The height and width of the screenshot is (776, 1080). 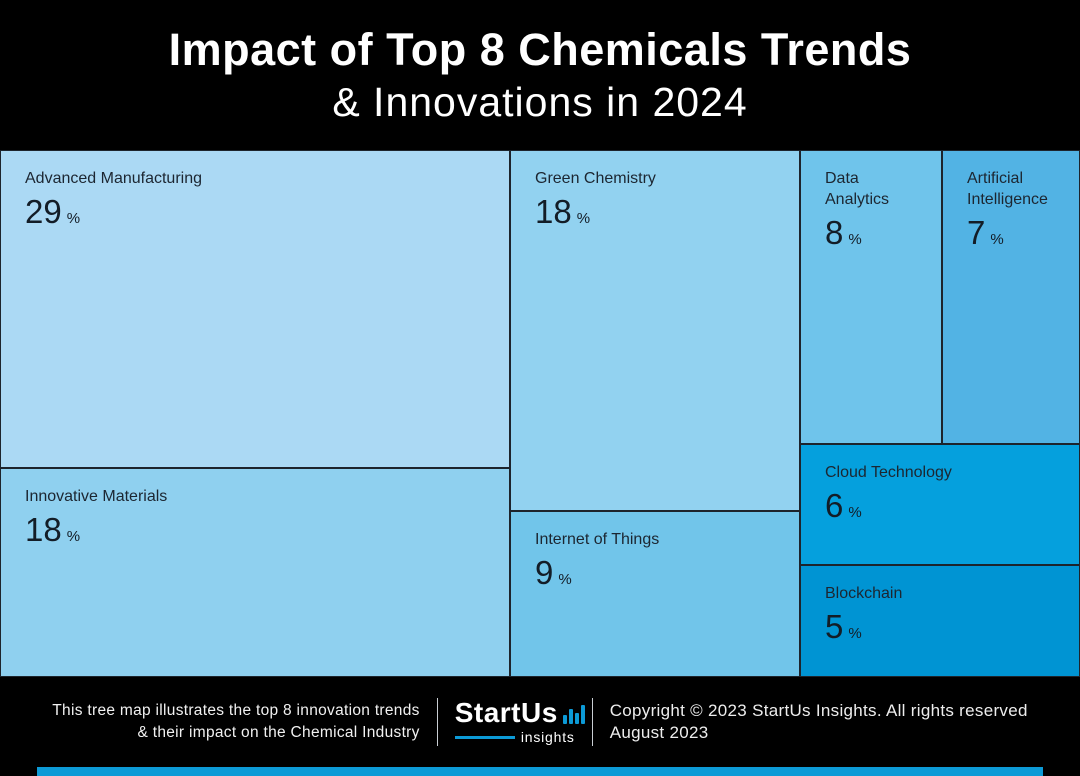 I want to click on cell-value: 8%, so click(x=871, y=233).